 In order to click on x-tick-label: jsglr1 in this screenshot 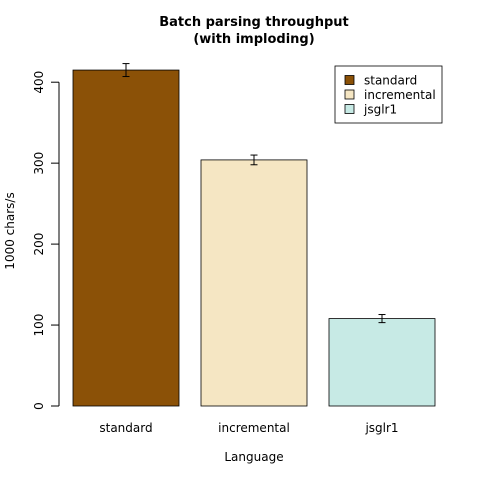, I will do `click(381, 428)`.